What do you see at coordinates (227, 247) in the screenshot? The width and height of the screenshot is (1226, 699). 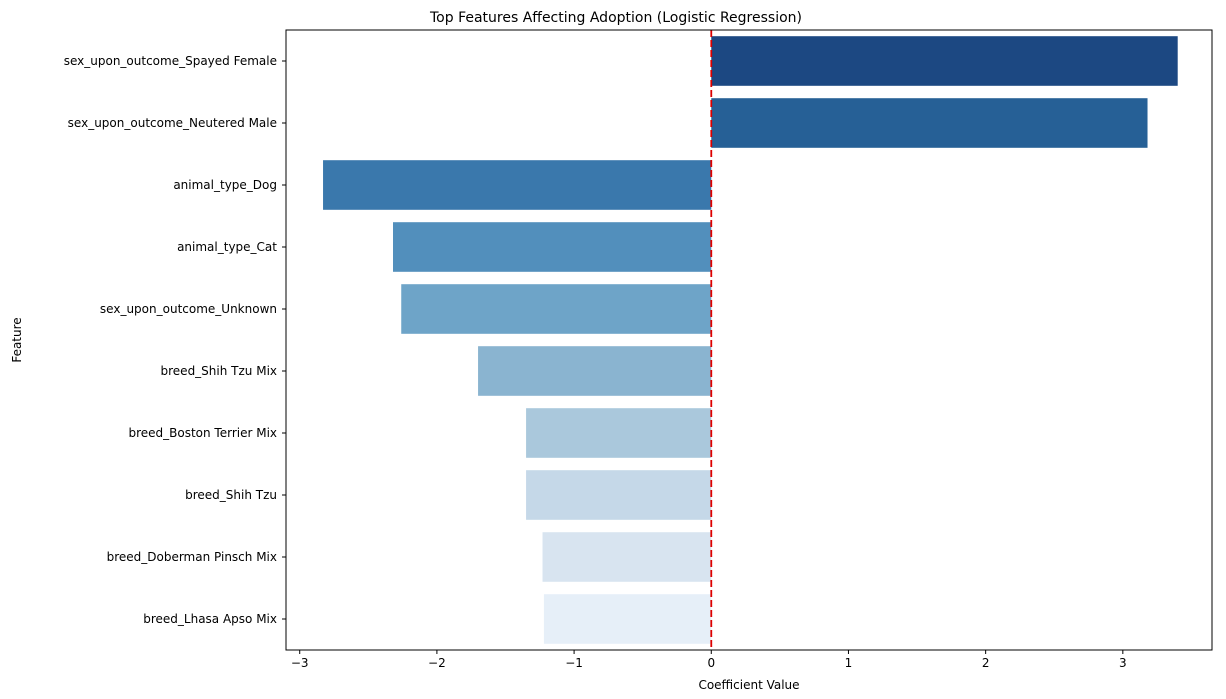 I see `y-tick-label: animal_type_Cat` at bounding box center [227, 247].